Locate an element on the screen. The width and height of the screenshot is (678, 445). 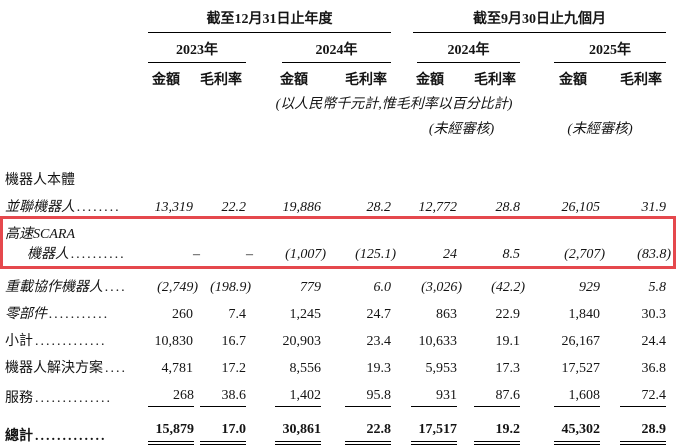
row-label: 重載協作機器人 is located at coordinates (54, 287).